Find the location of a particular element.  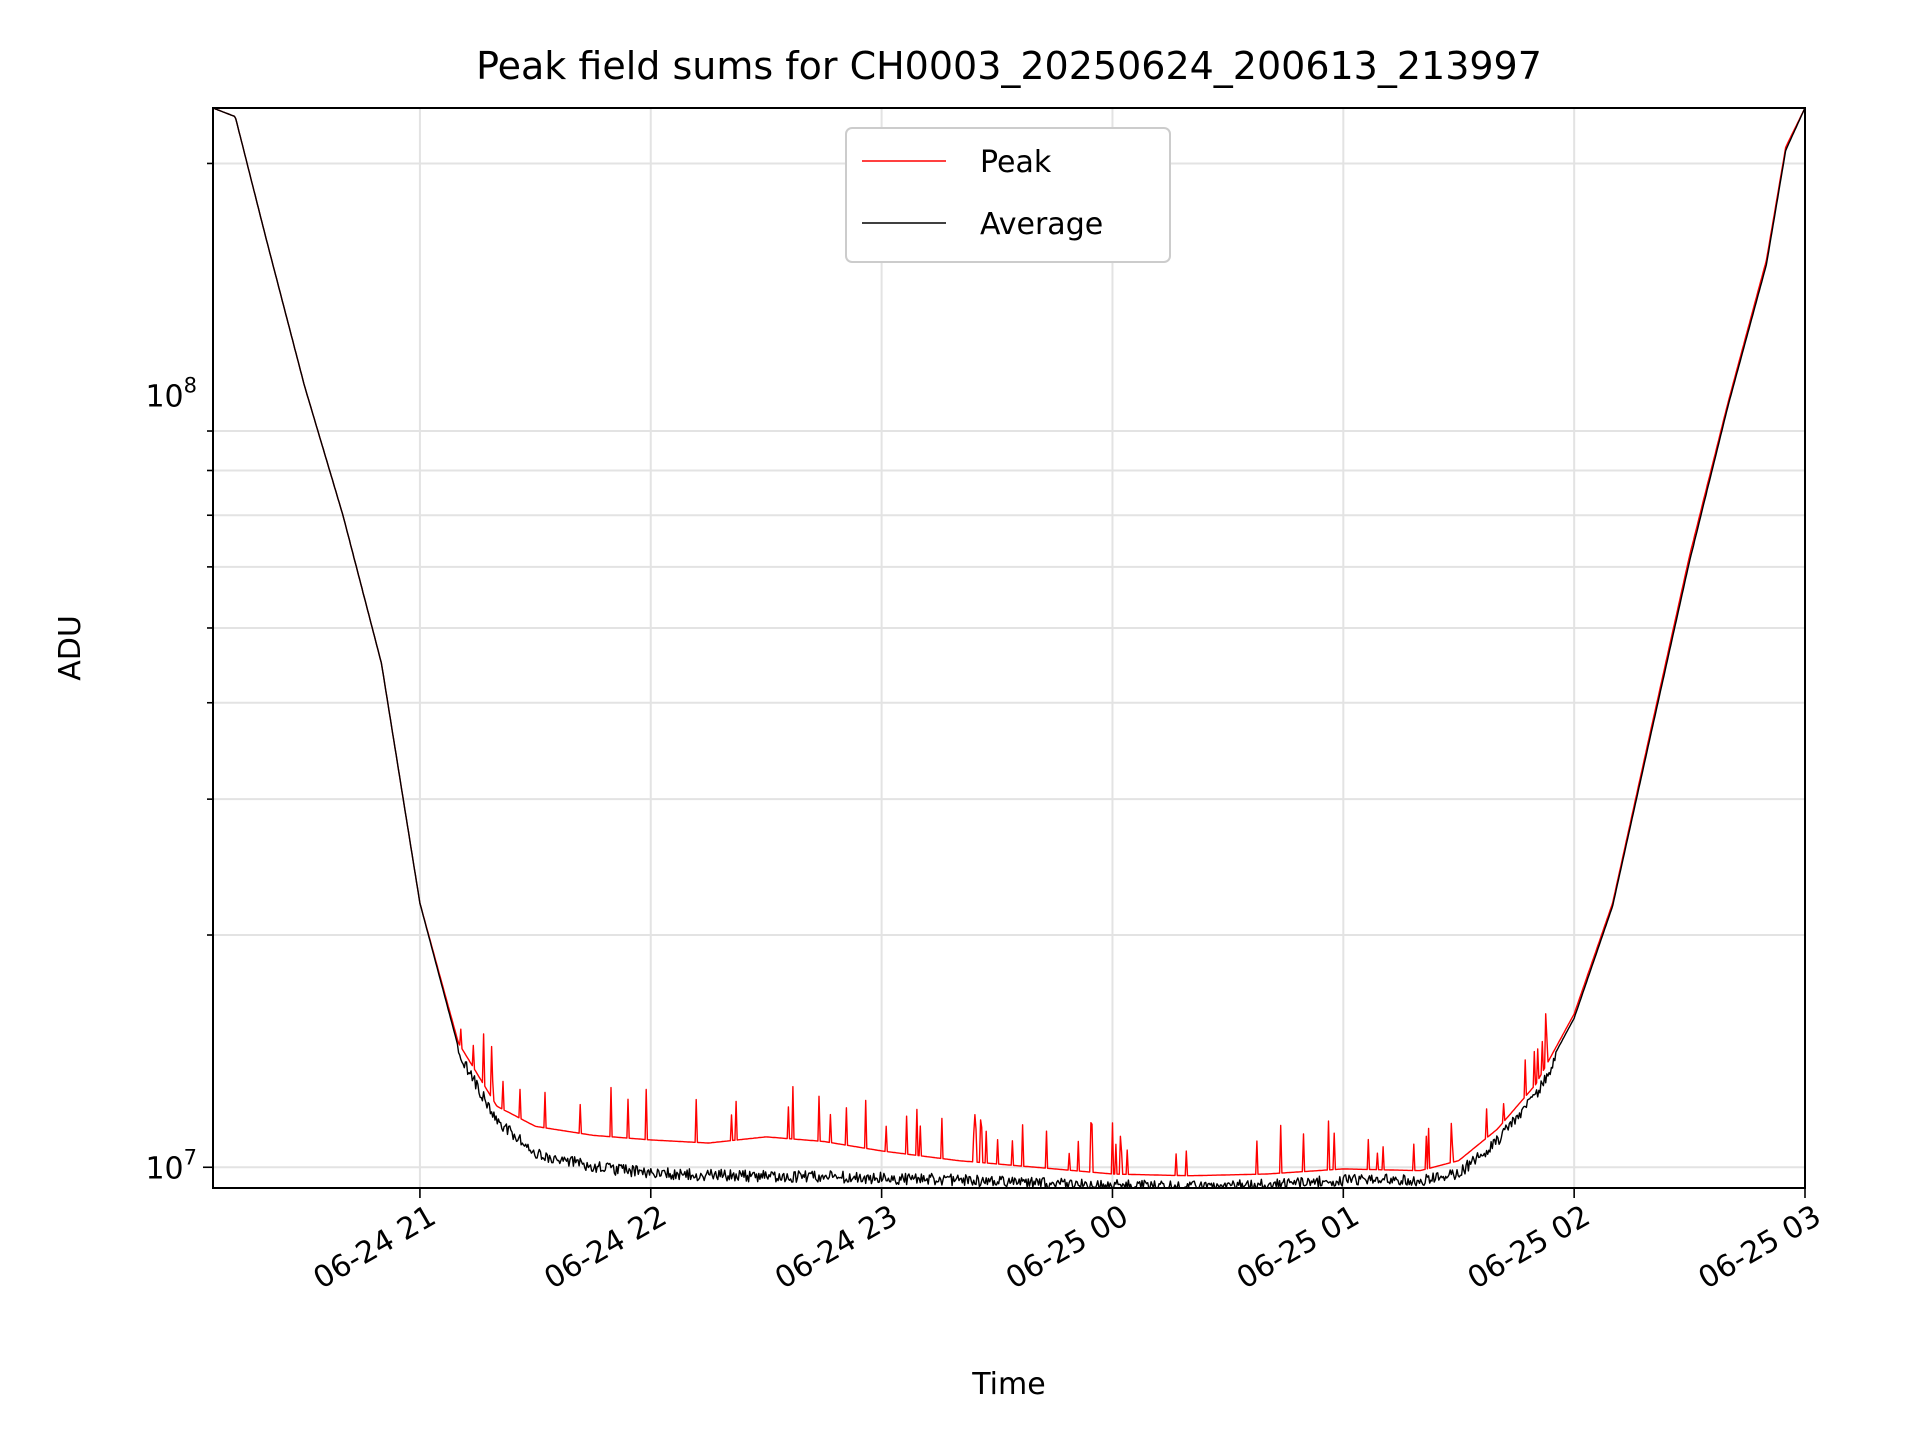

y-tick-label: 10⁷ is located at coordinates (171, 1165).